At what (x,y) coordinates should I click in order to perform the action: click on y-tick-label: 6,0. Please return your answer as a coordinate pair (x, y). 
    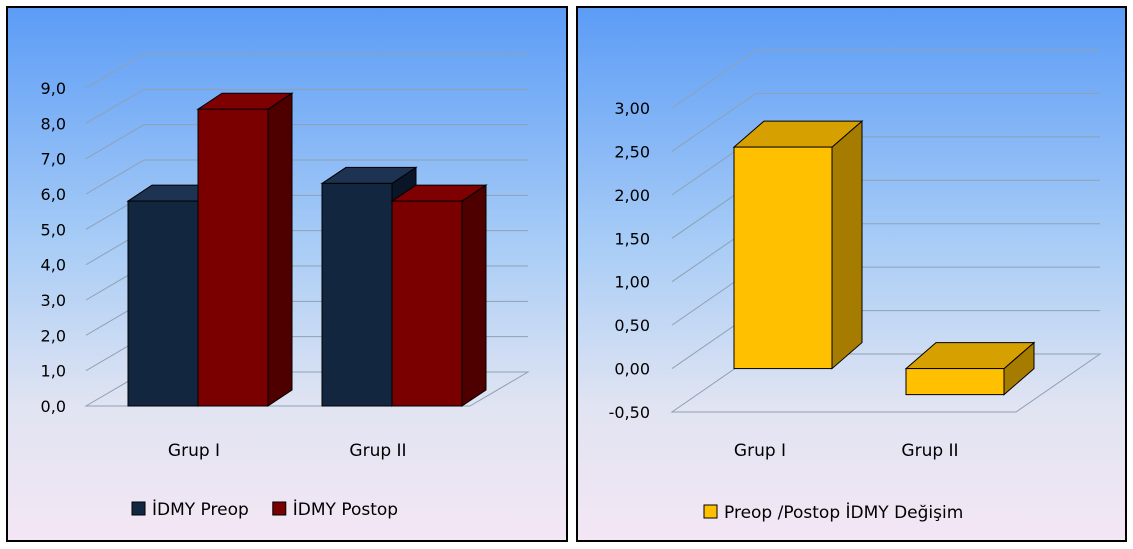
    Looking at the image, I should click on (53, 194).